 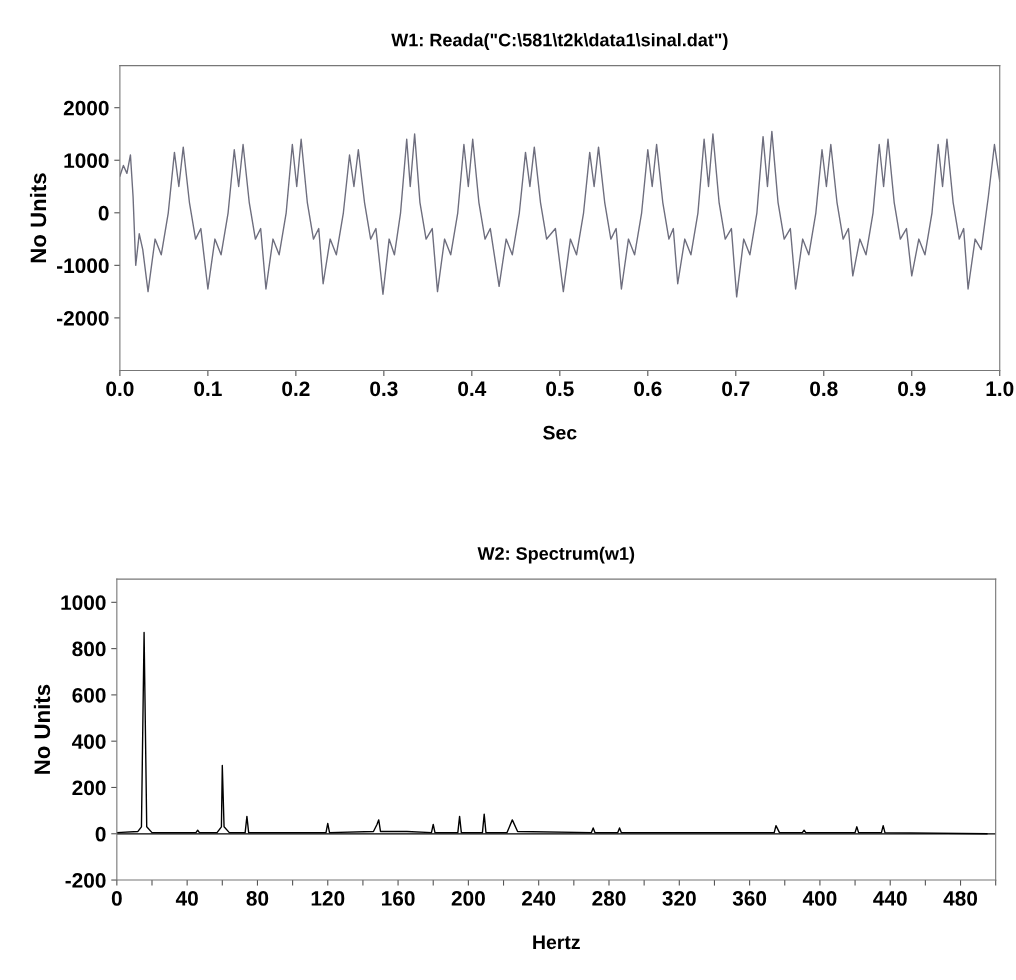 I want to click on chart-title: W1: Reada("C:\581\t2k\data1\sinal.dat"), so click(x=559, y=41).